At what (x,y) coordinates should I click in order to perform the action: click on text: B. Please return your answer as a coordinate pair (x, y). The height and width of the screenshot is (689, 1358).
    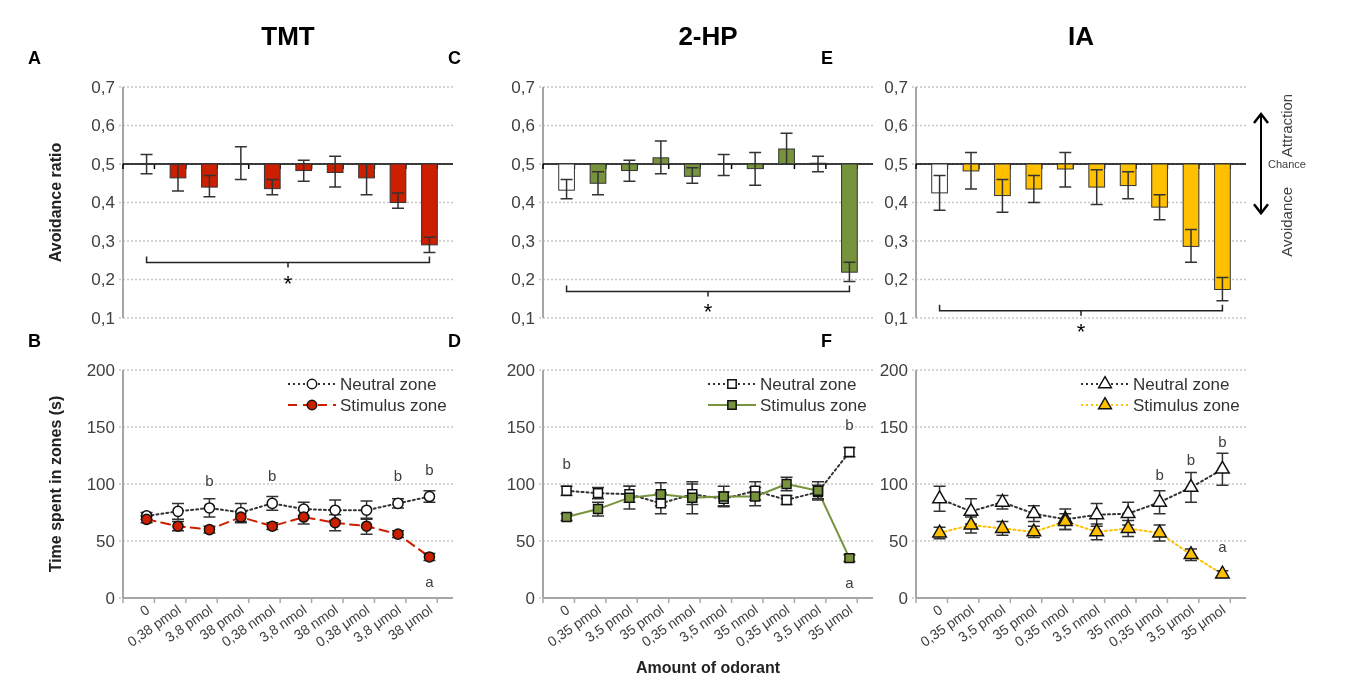
    Looking at the image, I should click on (34, 341).